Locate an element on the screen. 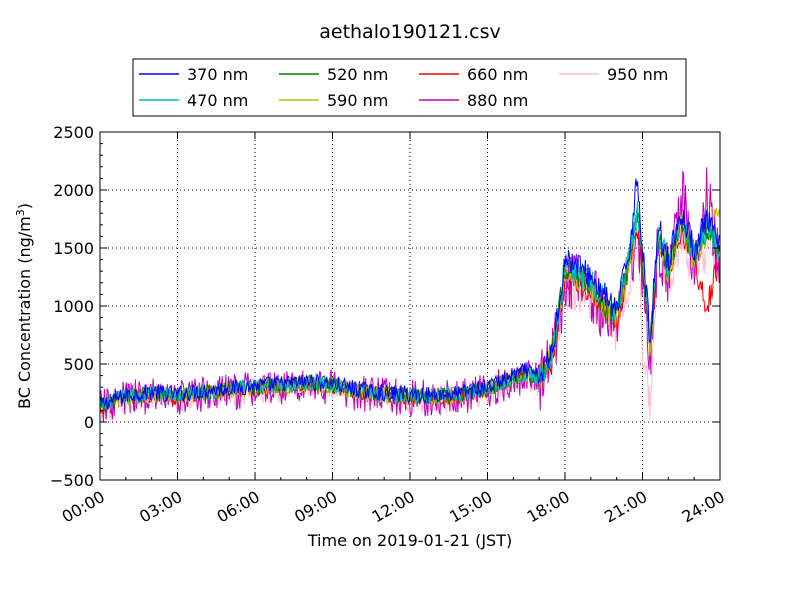 This screenshot has width=800, height=600. legend-label: 880 nm is located at coordinates (497, 100).